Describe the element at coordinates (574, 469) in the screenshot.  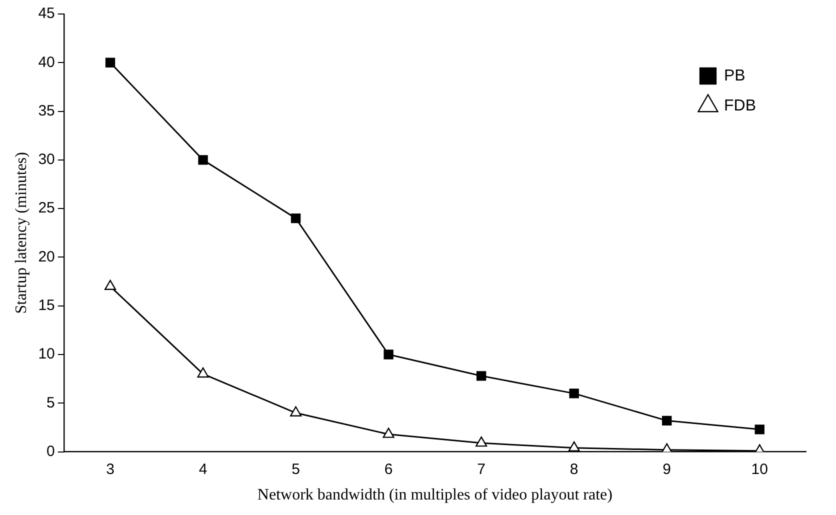
I see `x-tick-label: 8` at that location.